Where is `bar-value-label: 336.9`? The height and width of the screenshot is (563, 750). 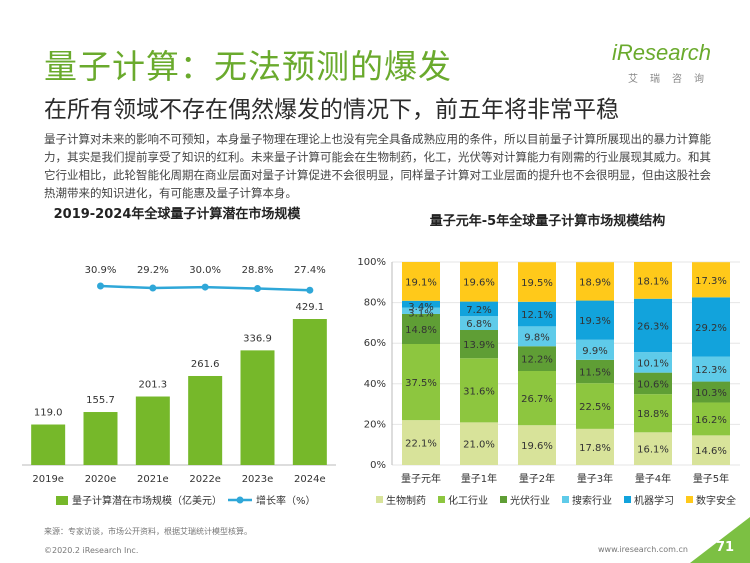 bar-value-label: 336.9 is located at coordinates (257, 338).